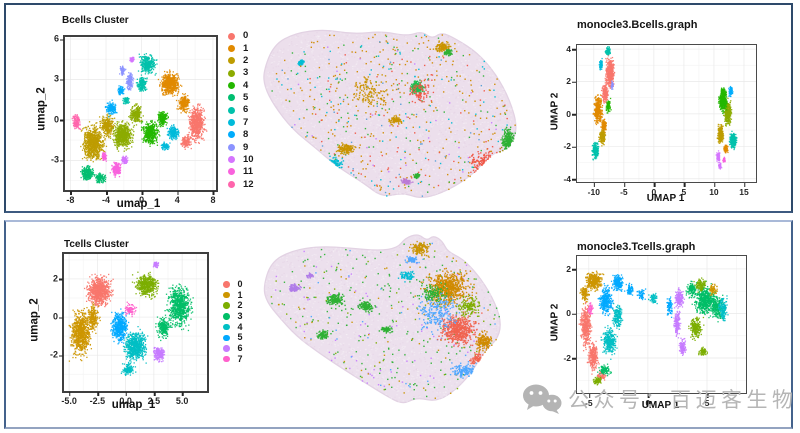 Image resolution: width=800 pixels, height=433 pixels. Describe the element at coordinates (542, 399) in the screenshot. I see `wechat-icon` at that location.